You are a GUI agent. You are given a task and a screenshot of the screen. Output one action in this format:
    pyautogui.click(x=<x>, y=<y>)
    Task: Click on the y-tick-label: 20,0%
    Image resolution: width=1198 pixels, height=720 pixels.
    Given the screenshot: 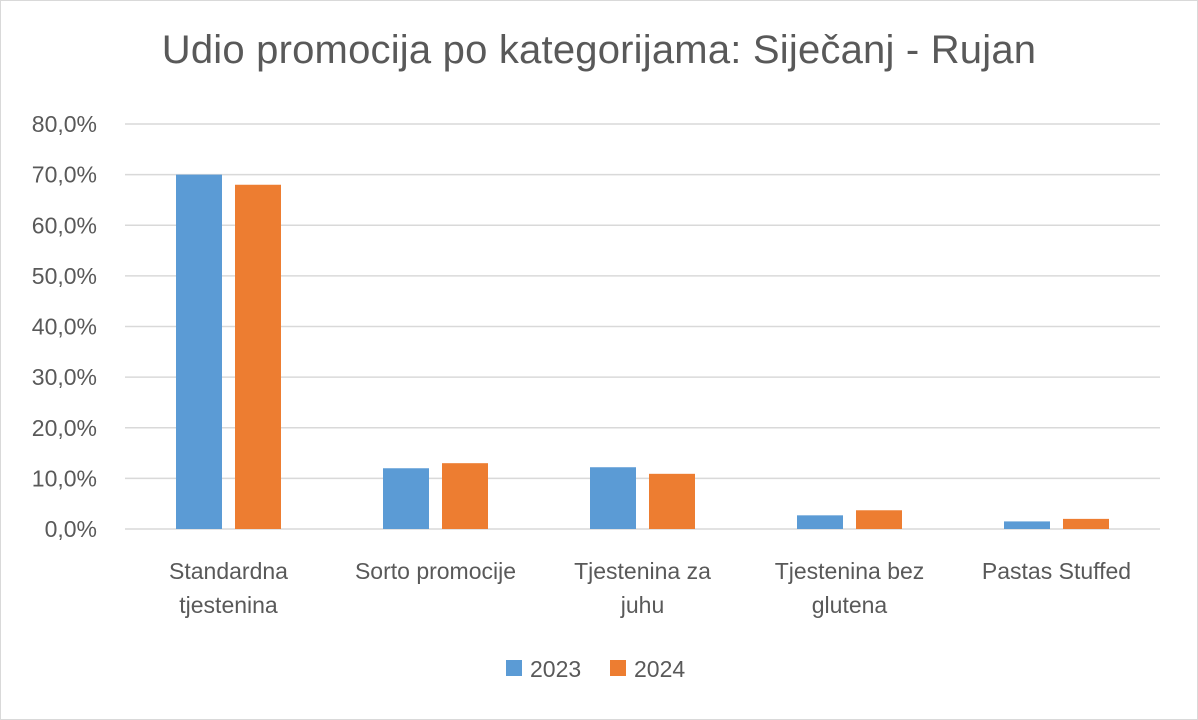 What is the action you would take?
    pyautogui.click(x=64, y=428)
    